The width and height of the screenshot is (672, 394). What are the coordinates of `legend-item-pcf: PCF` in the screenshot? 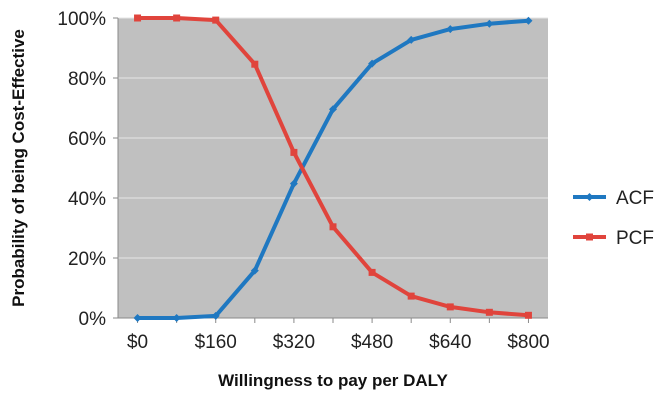 It's located at (613, 238).